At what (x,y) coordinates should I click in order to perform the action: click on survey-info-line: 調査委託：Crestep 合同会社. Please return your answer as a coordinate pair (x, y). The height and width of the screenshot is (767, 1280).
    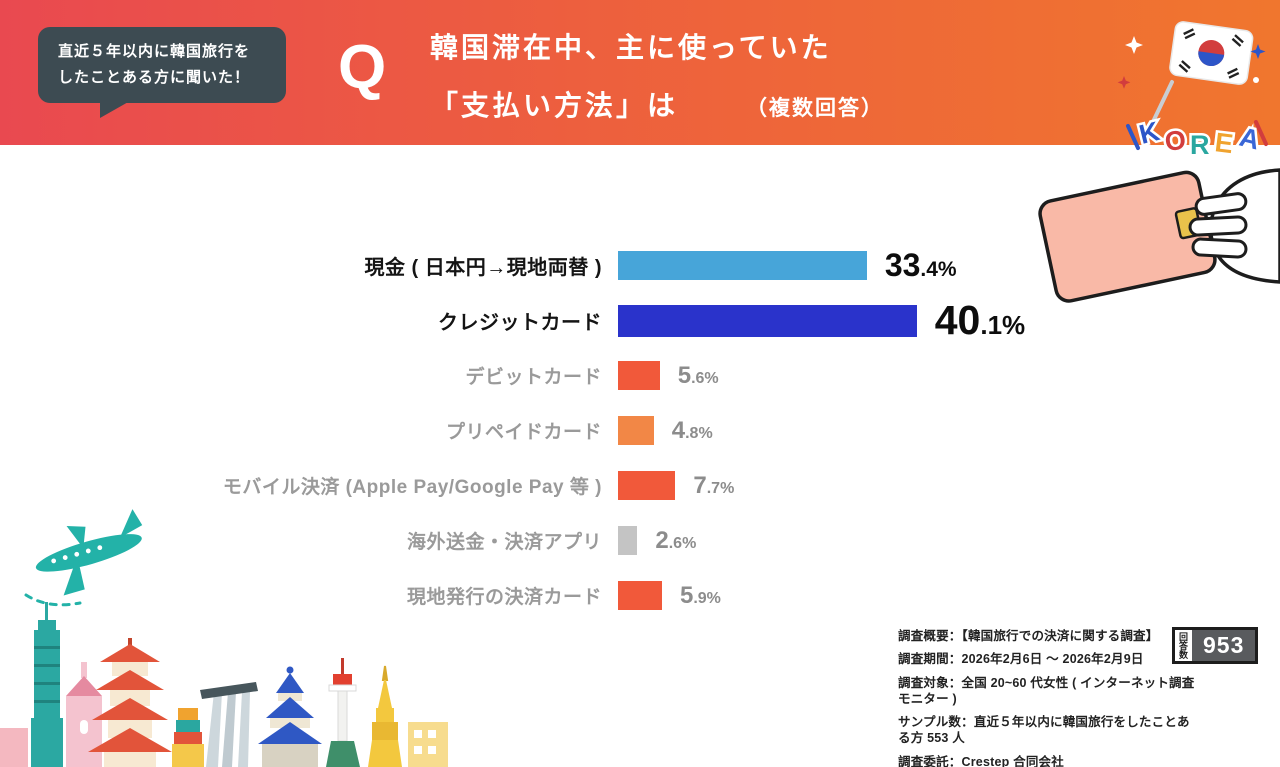
    Looking at the image, I should click on (981, 760).